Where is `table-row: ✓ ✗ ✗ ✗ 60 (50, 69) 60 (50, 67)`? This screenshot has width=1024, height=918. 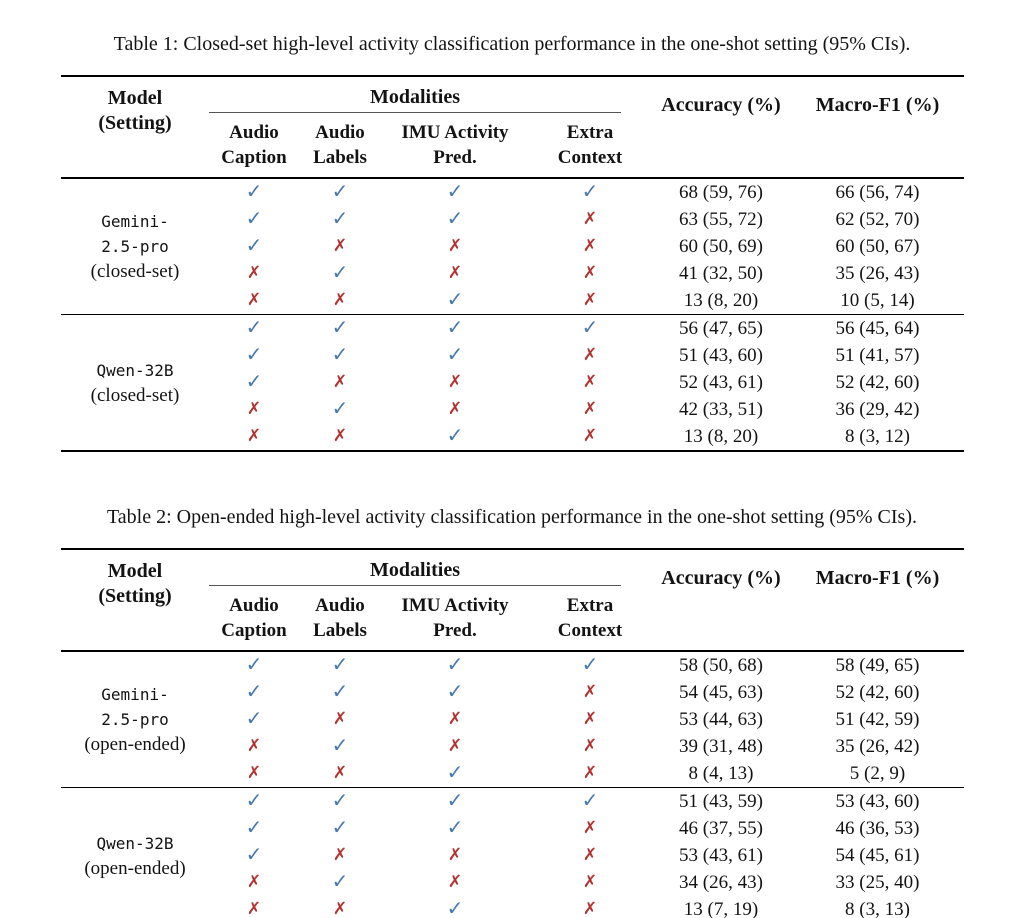
table-row: ✓ ✗ ✗ ✗ 60 (50, 69) 60 (50, 67) is located at coordinates (512, 246).